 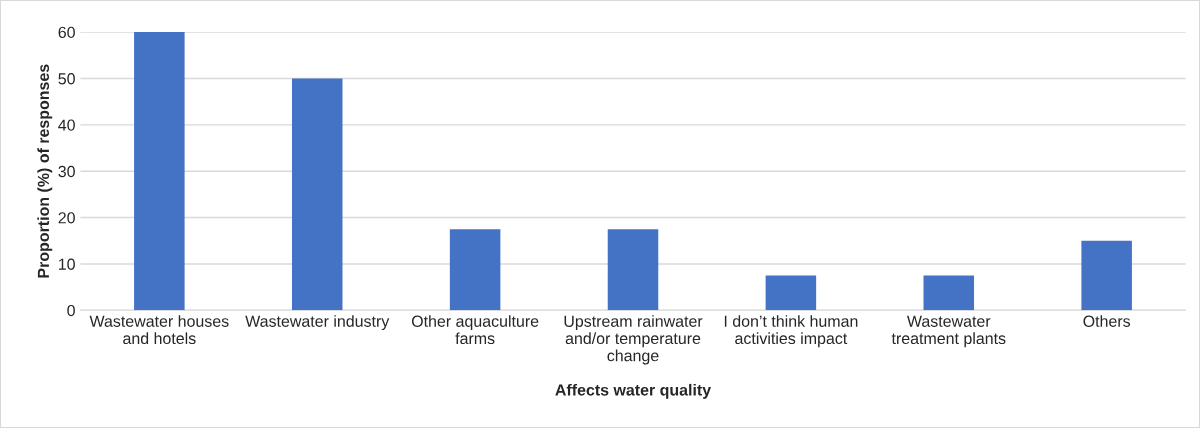 What do you see at coordinates (71, 310) in the screenshot?
I see `y-tick-label: 0` at bounding box center [71, 310].